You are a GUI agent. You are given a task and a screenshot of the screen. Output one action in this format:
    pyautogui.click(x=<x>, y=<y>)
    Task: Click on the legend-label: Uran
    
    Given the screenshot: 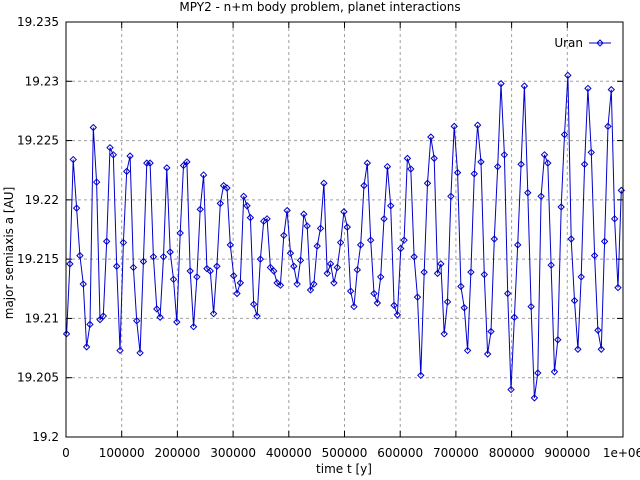 What is the action you would take?
    pyautogui.click(x=568, y=43)
    